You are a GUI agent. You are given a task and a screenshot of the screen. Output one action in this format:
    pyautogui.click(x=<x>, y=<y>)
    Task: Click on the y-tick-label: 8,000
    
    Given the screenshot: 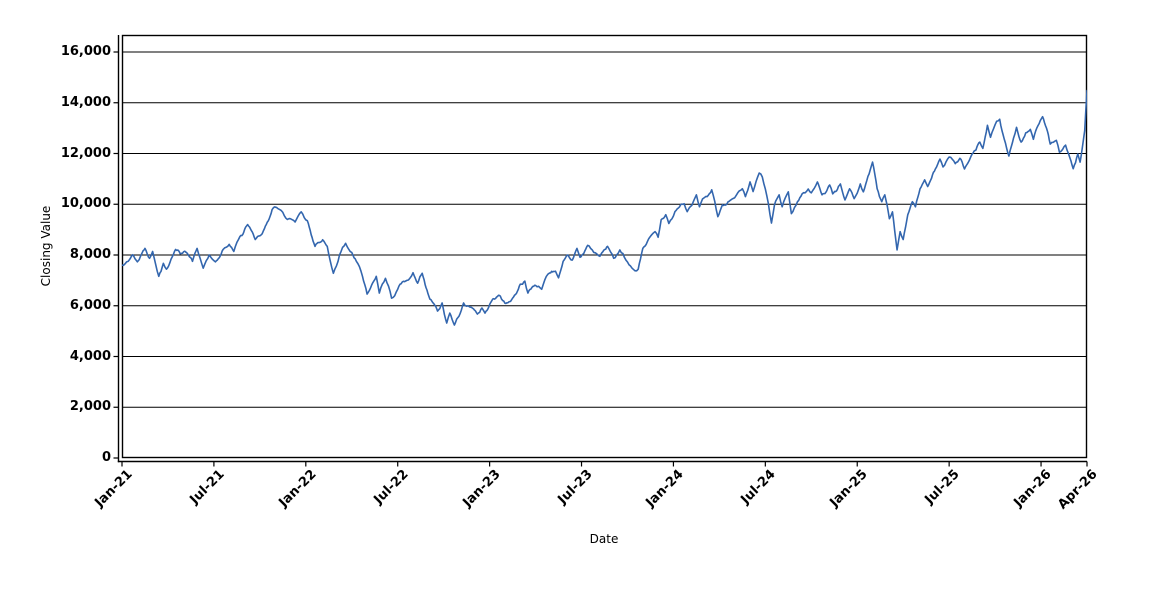 What is the action you would take?
    pyautogui.click(x=90, y=254)
    